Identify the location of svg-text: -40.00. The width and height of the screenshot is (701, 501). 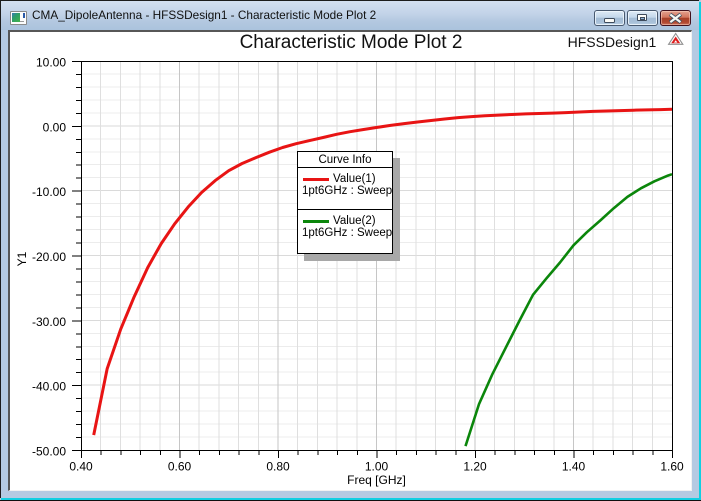
(49, 387).